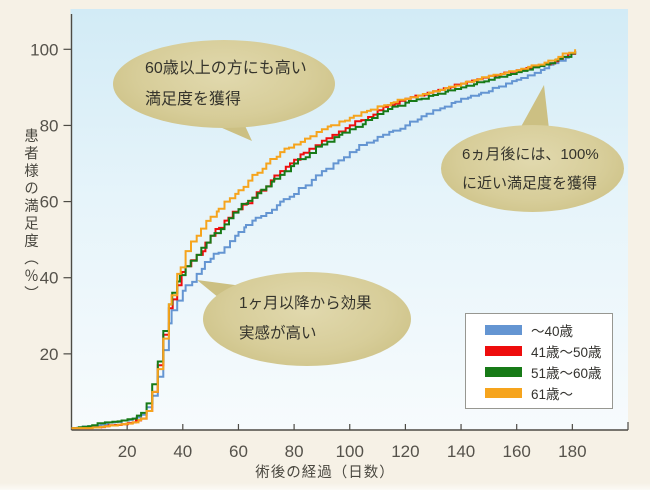  What do you see at coordinates (503, 392) in the screenshot?
I see `legend-swatch-over61` at bounding box center [503, 392].